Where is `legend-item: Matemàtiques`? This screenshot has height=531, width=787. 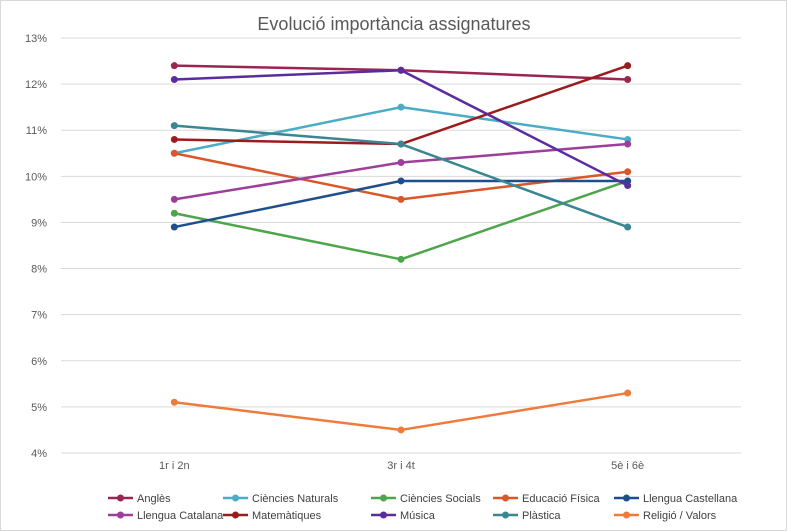
legend-item: Matemàtiques is located at coordinates (272, 516).